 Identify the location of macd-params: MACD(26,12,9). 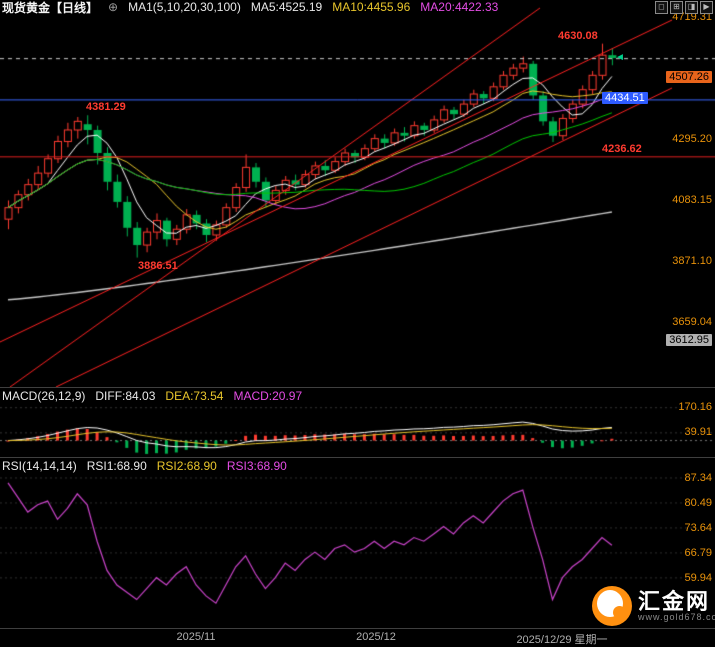
(44, 396).